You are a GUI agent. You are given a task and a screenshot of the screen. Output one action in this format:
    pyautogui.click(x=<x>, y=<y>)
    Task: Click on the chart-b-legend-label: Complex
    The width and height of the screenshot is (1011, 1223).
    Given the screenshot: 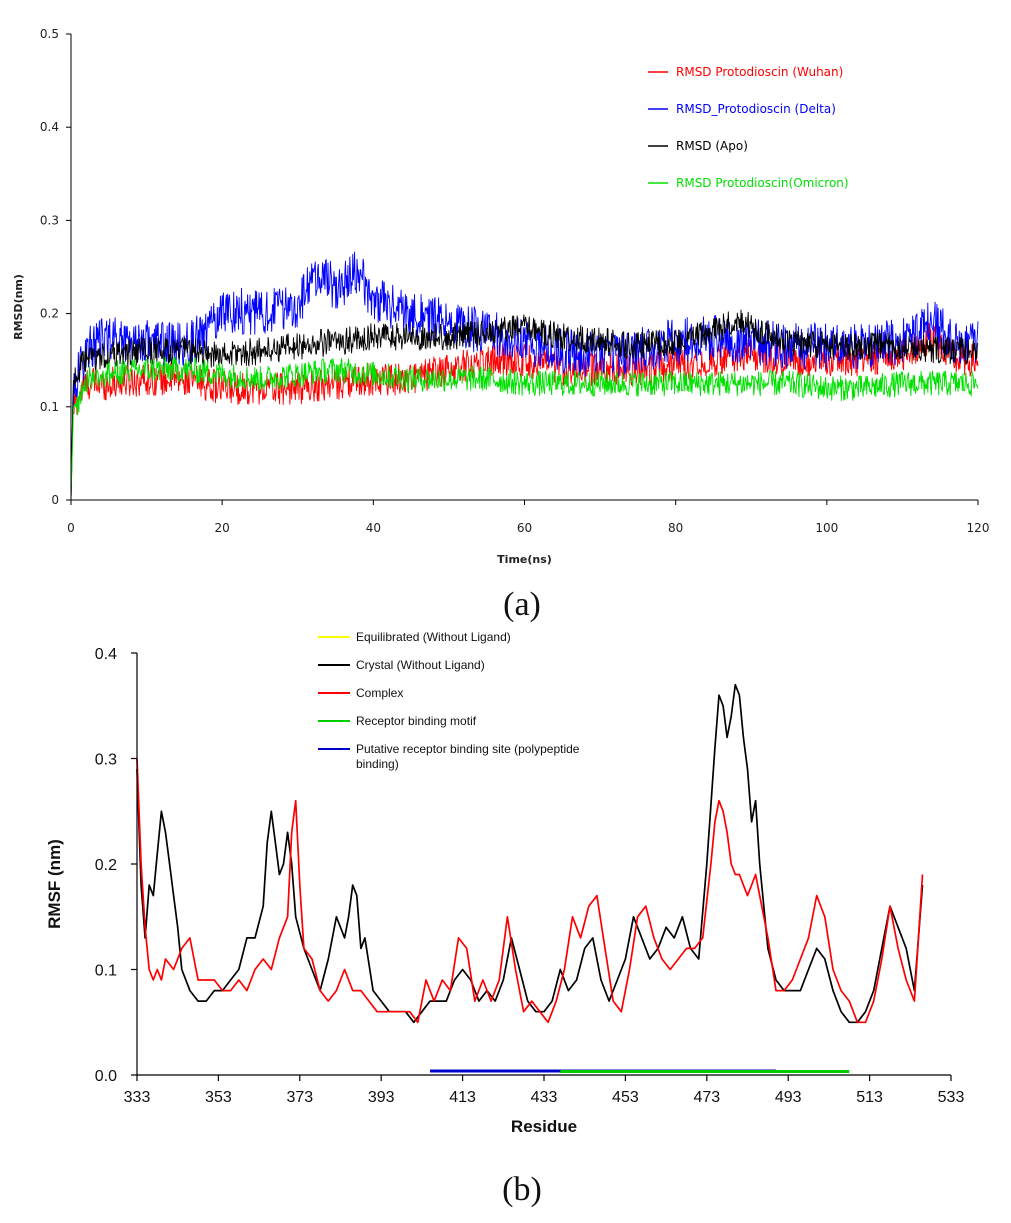 What is the action you would take?
    pyautogui.click(x=379, y=693)
    